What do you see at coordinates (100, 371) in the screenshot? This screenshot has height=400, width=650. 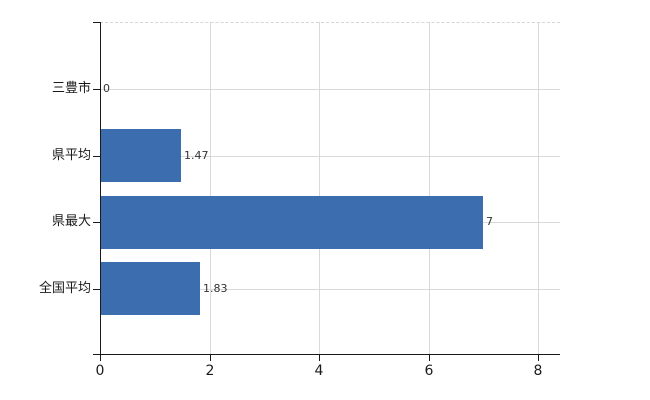 I see `x-tick-label-0: 0` at bounding box center [100, 371].